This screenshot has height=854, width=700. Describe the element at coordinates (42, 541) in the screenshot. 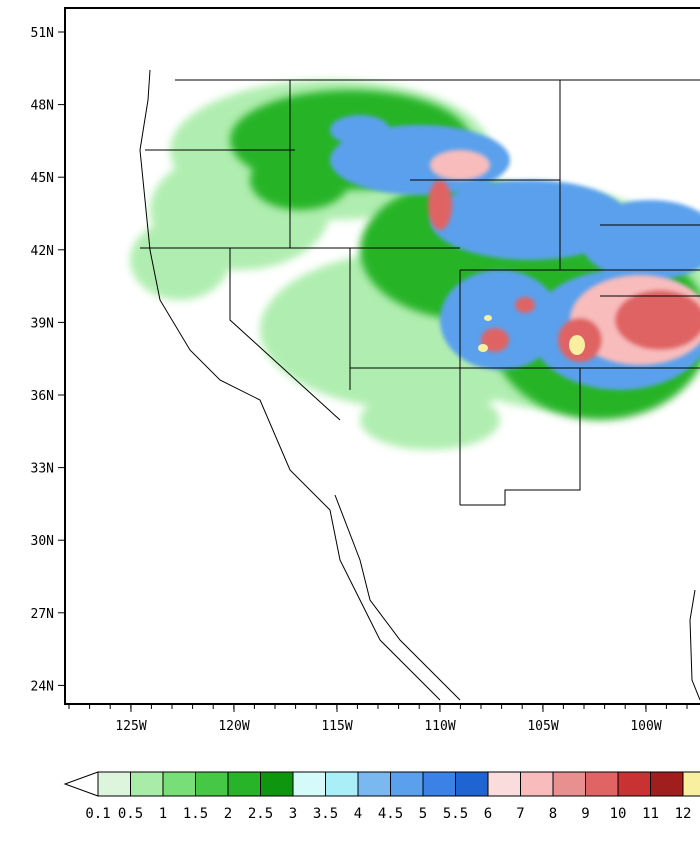

I see `lat-tick-label: 30N` at that location.